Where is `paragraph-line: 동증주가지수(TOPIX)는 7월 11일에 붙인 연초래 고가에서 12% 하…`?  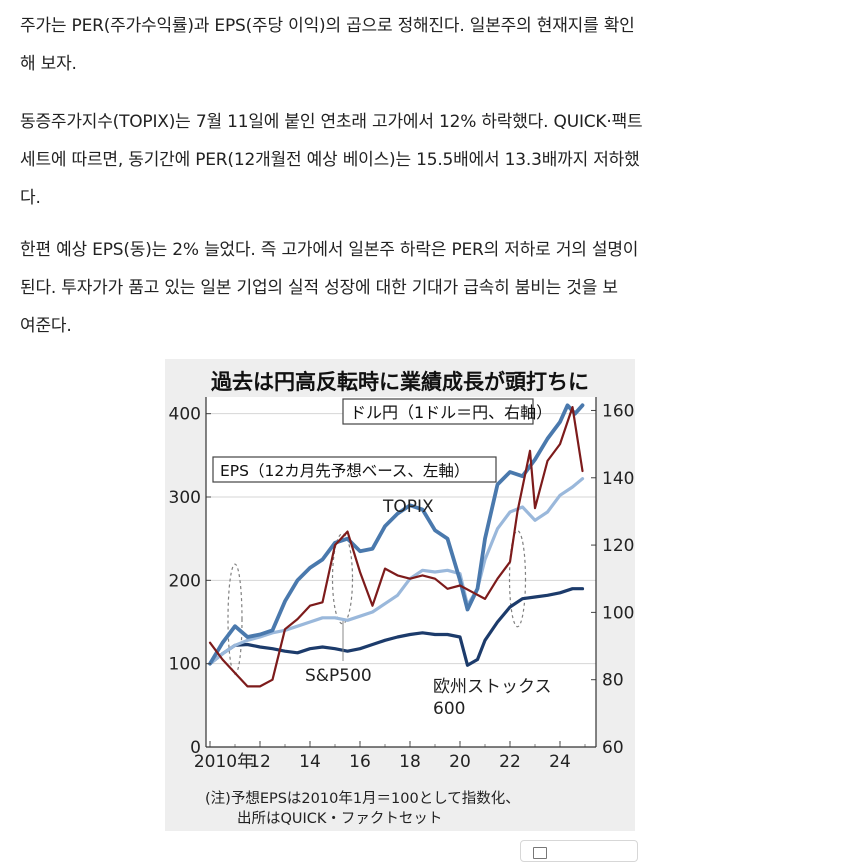
paragraph-line: 동증주가지수(TOPIX)는 7월 11일에 붙인 연초래 고가에서 12% 하… is located at coordinates (331, 122).